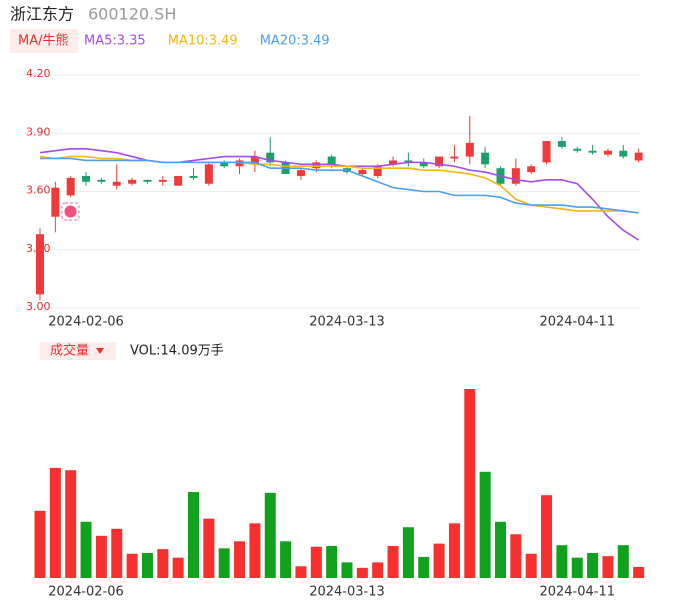 The width and height of the screenshot is (686, 606). What do you see at coordinates (70, 211) in the screenshot?
I see `event-icon` at bounding box center [70, 211].